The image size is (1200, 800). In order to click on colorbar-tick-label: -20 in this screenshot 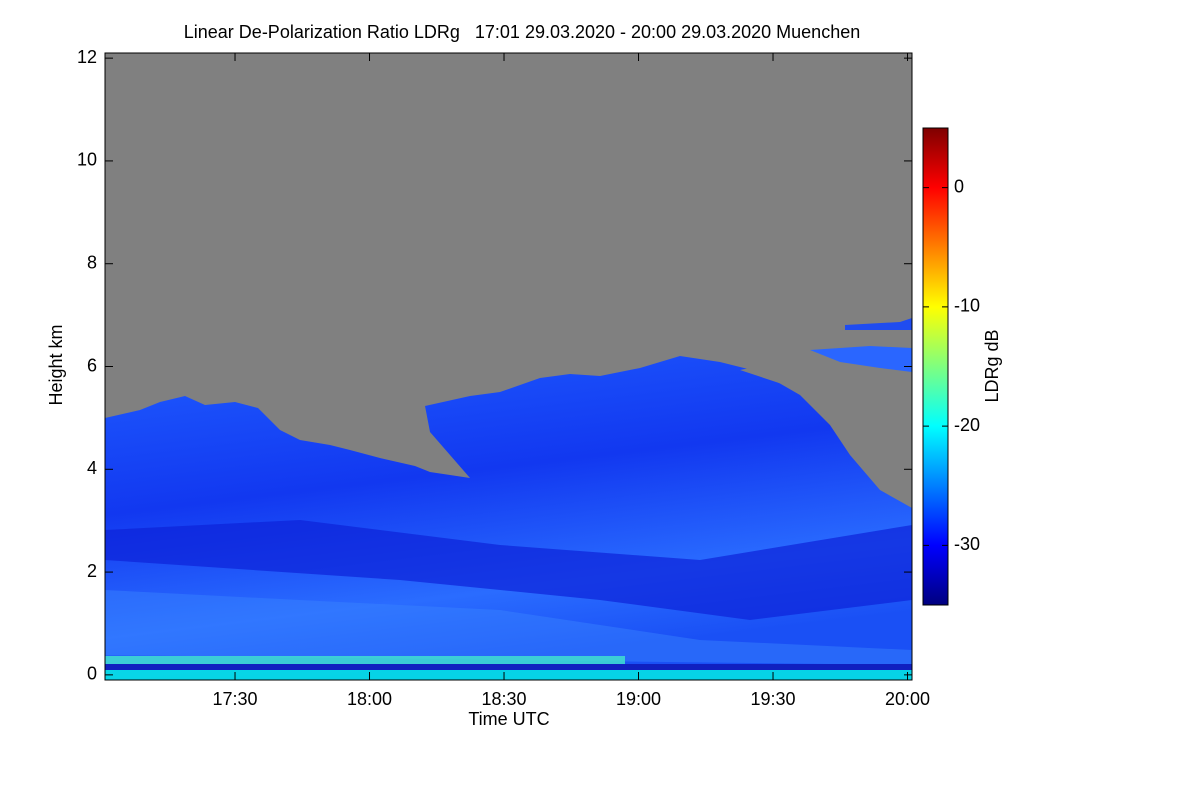, I will do `click(967, 425)`.